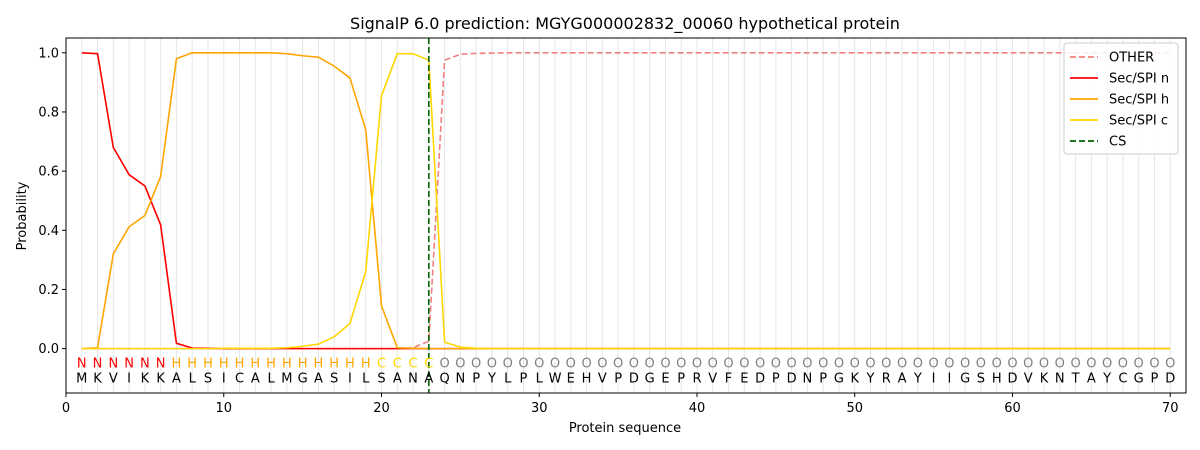 This screenshot has height=450, width=1200. I want to click on y-tick-label: 0.2, so click(48, 290).